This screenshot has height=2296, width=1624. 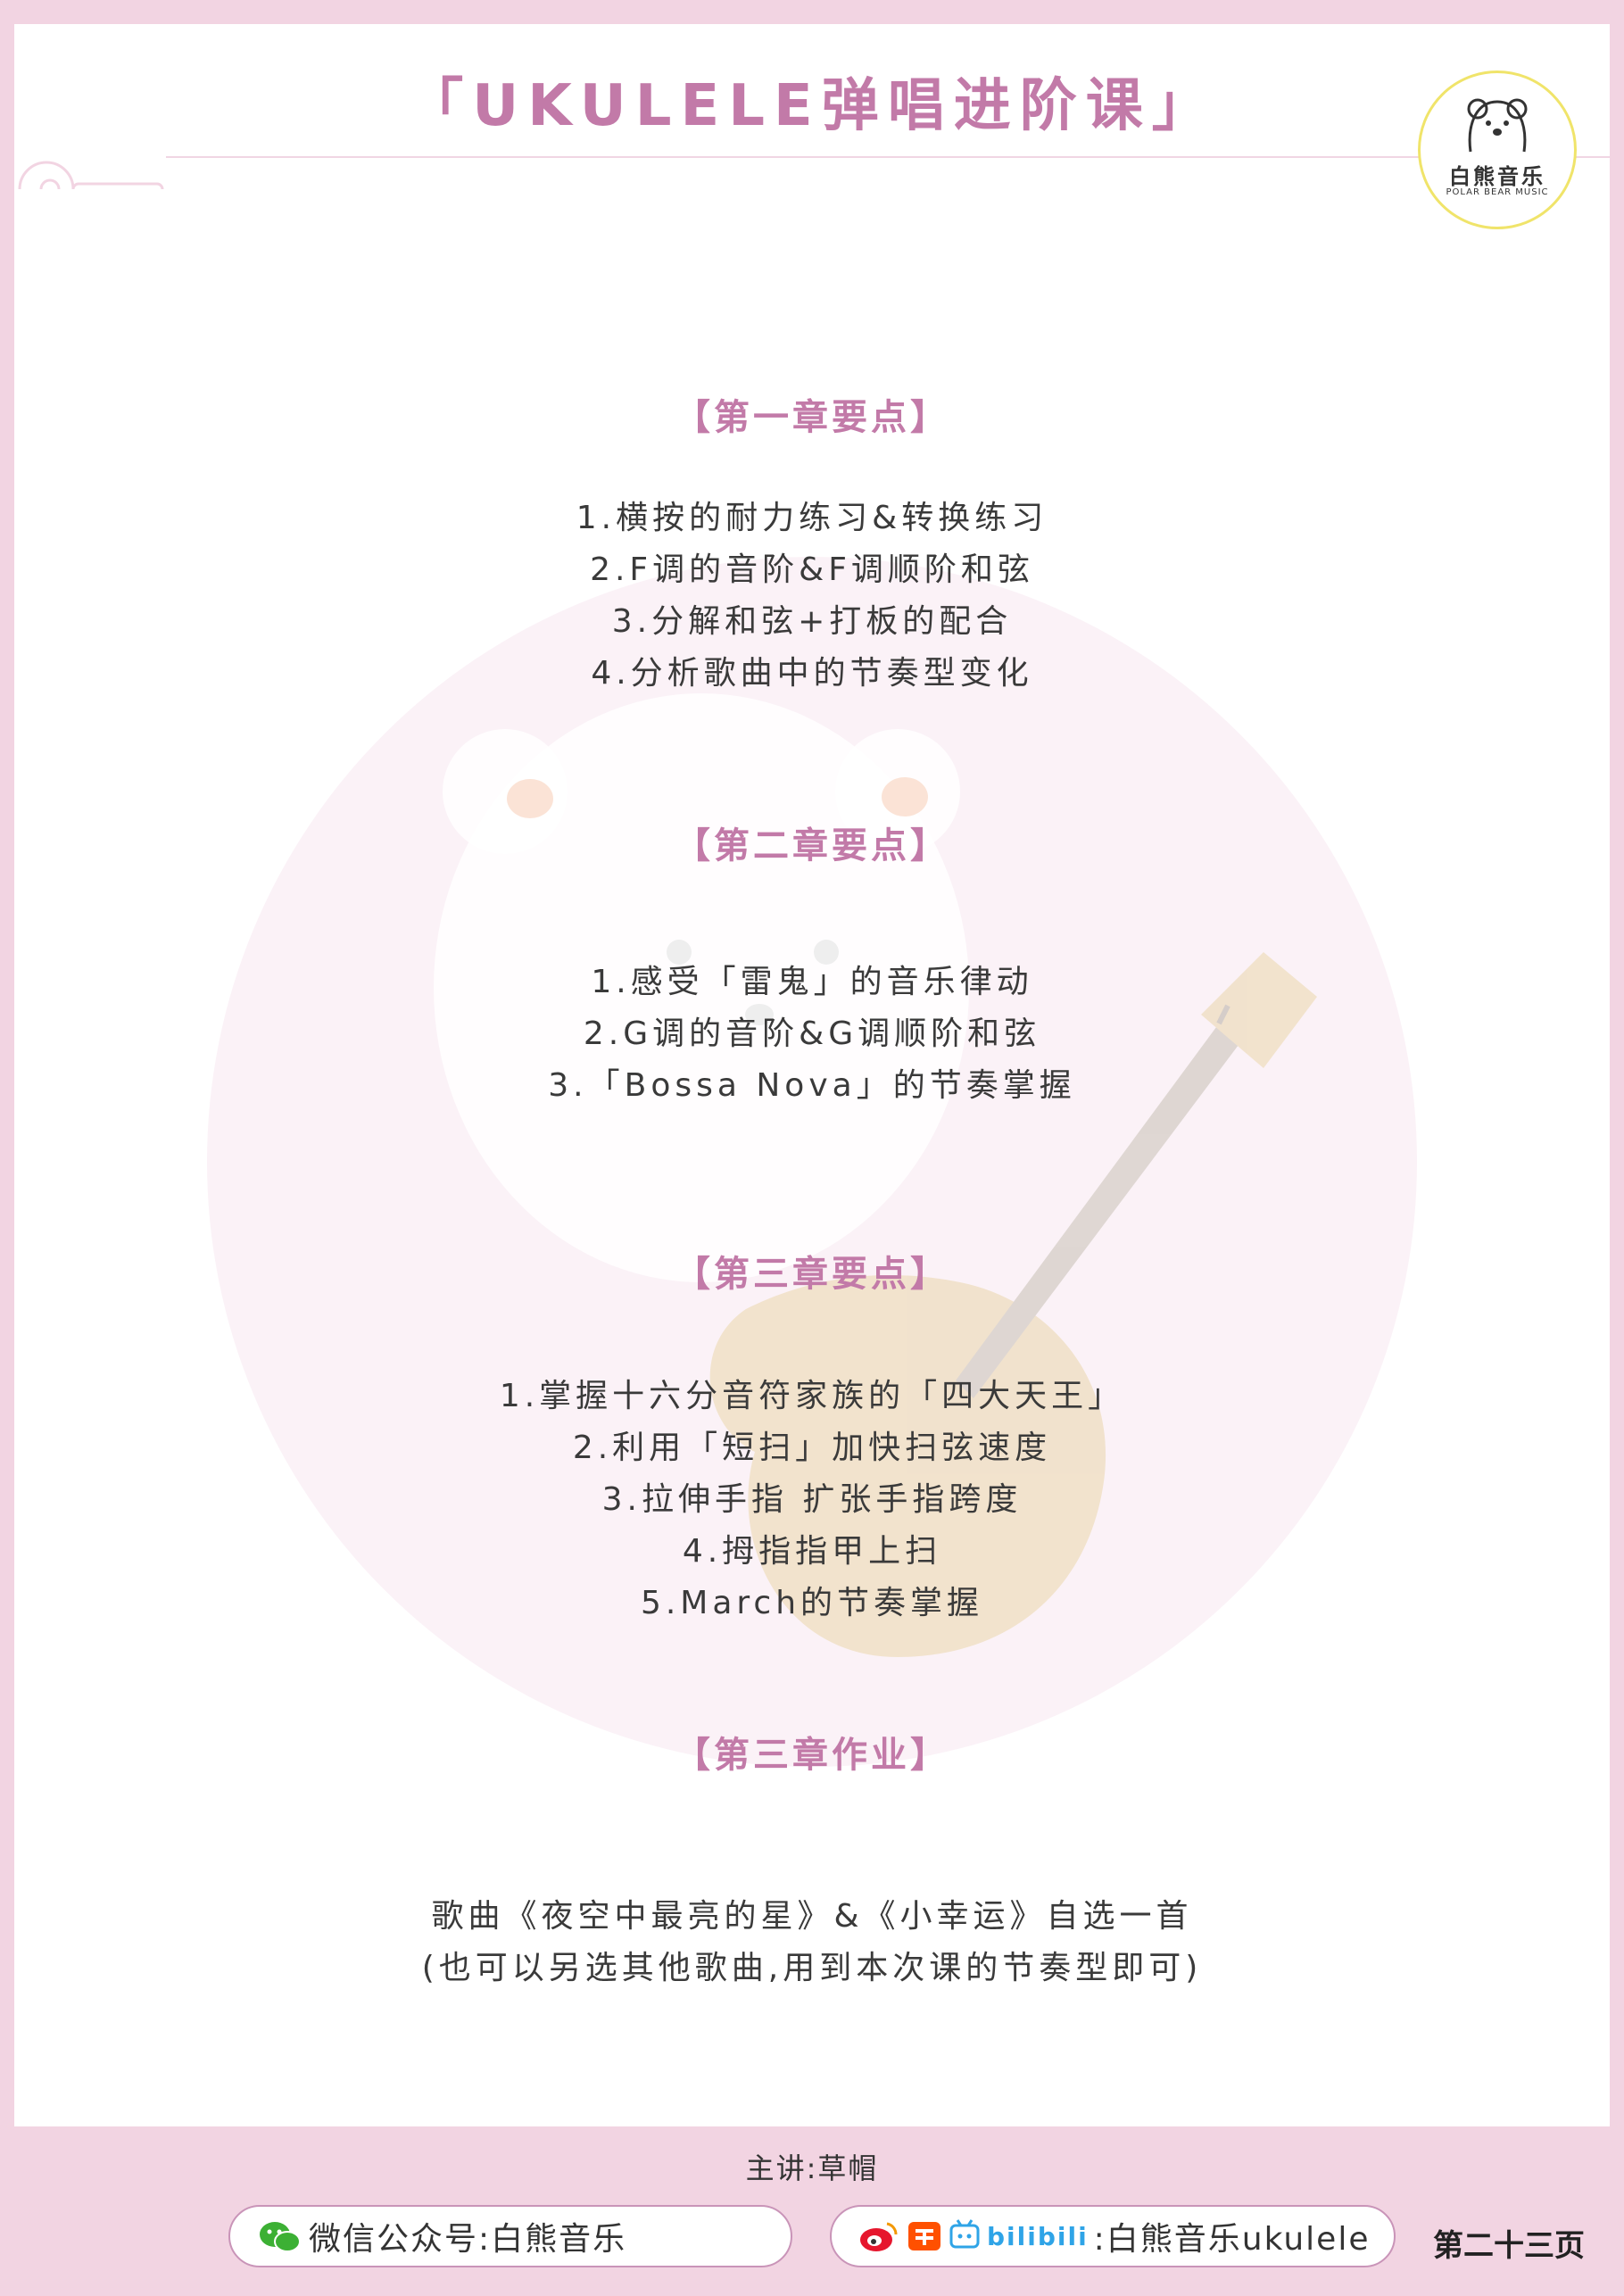 What do you see at coordinates (888, 157) in the screenshot?
I see `header-divider` at bounding box center [888, 157].